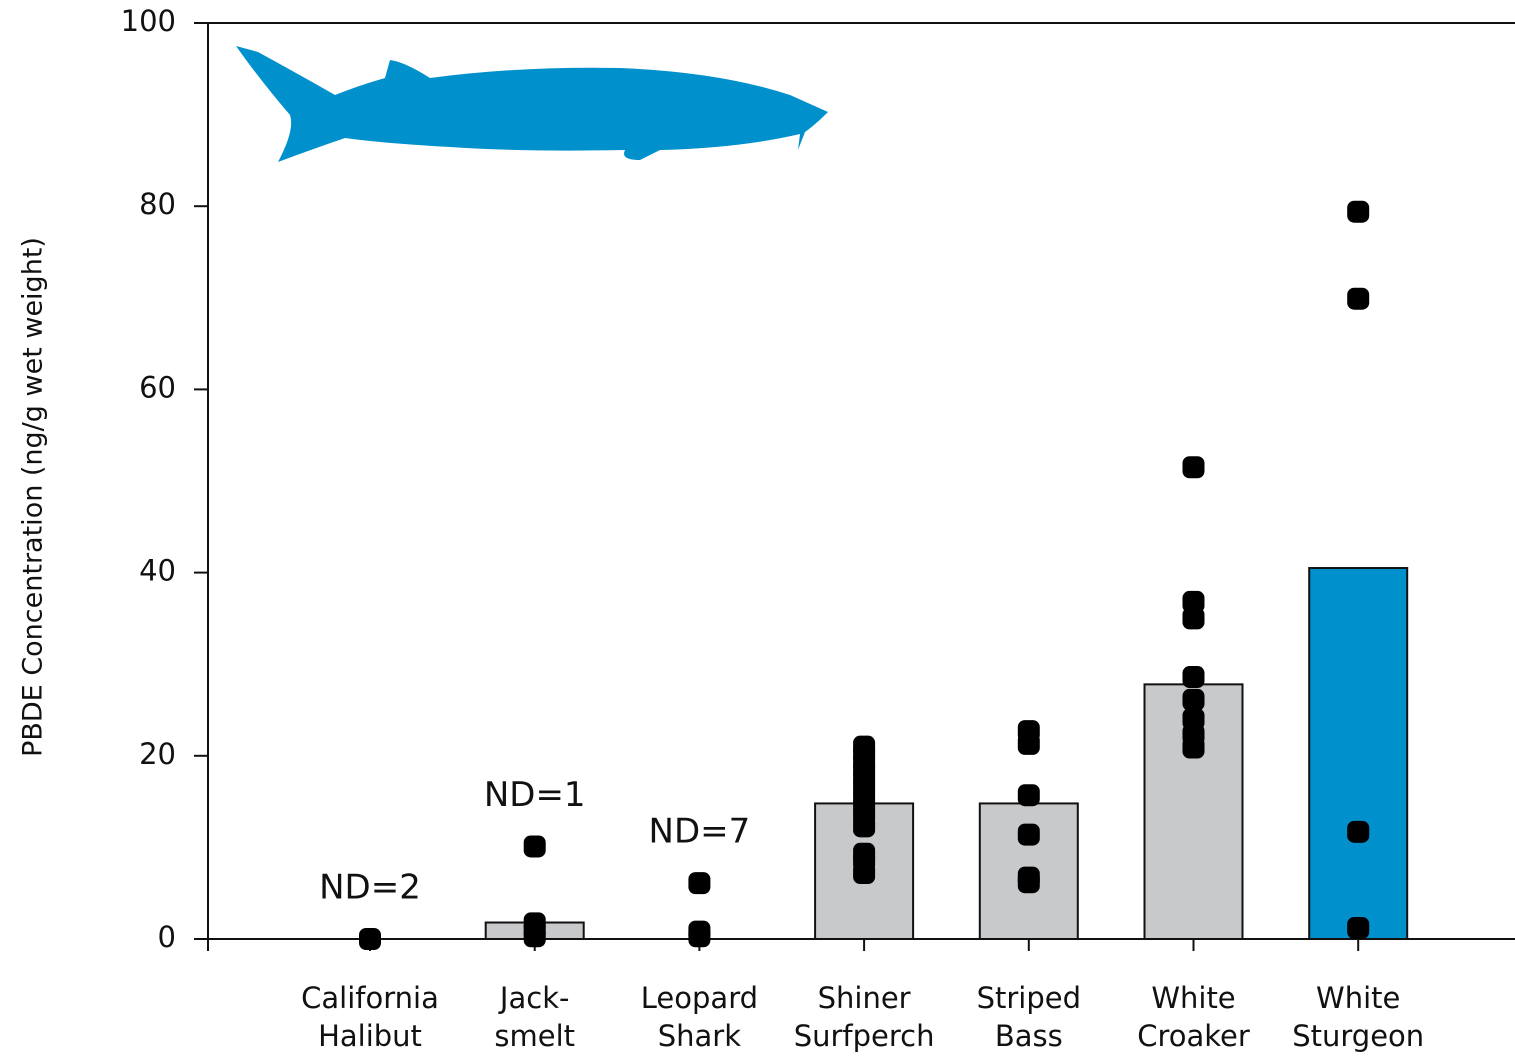 The width and height of the screenshot is (1515, 1059). I want to click on x-tick-label: smelt, so click(534, 1036).